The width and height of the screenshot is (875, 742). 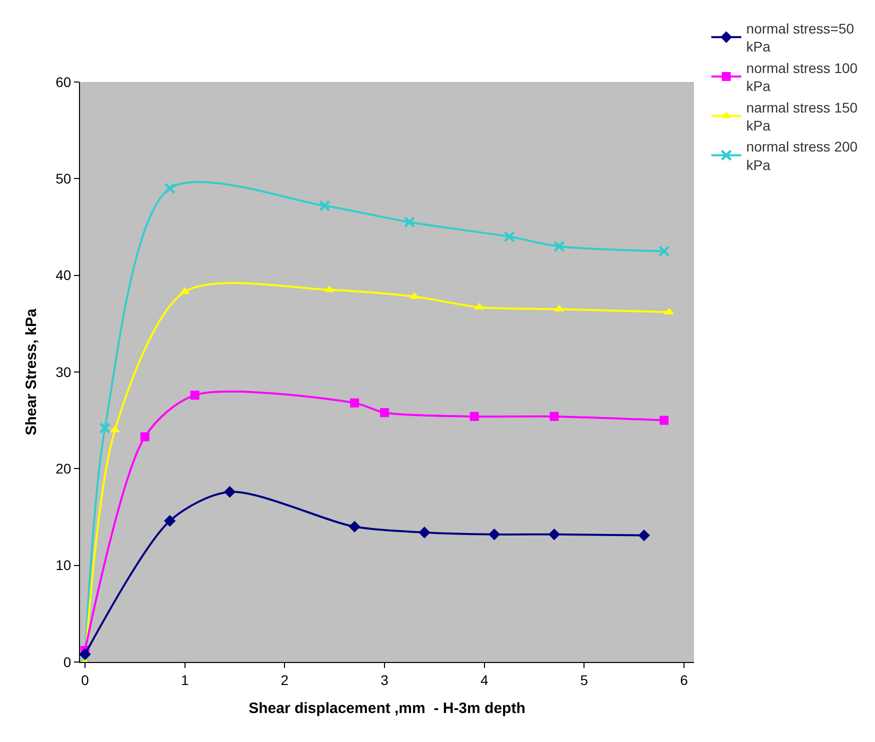 What do you see at coordinates (184, 680) in the screenshot?
I see `x-tick-label: 1` at bounding box center [184, 680].